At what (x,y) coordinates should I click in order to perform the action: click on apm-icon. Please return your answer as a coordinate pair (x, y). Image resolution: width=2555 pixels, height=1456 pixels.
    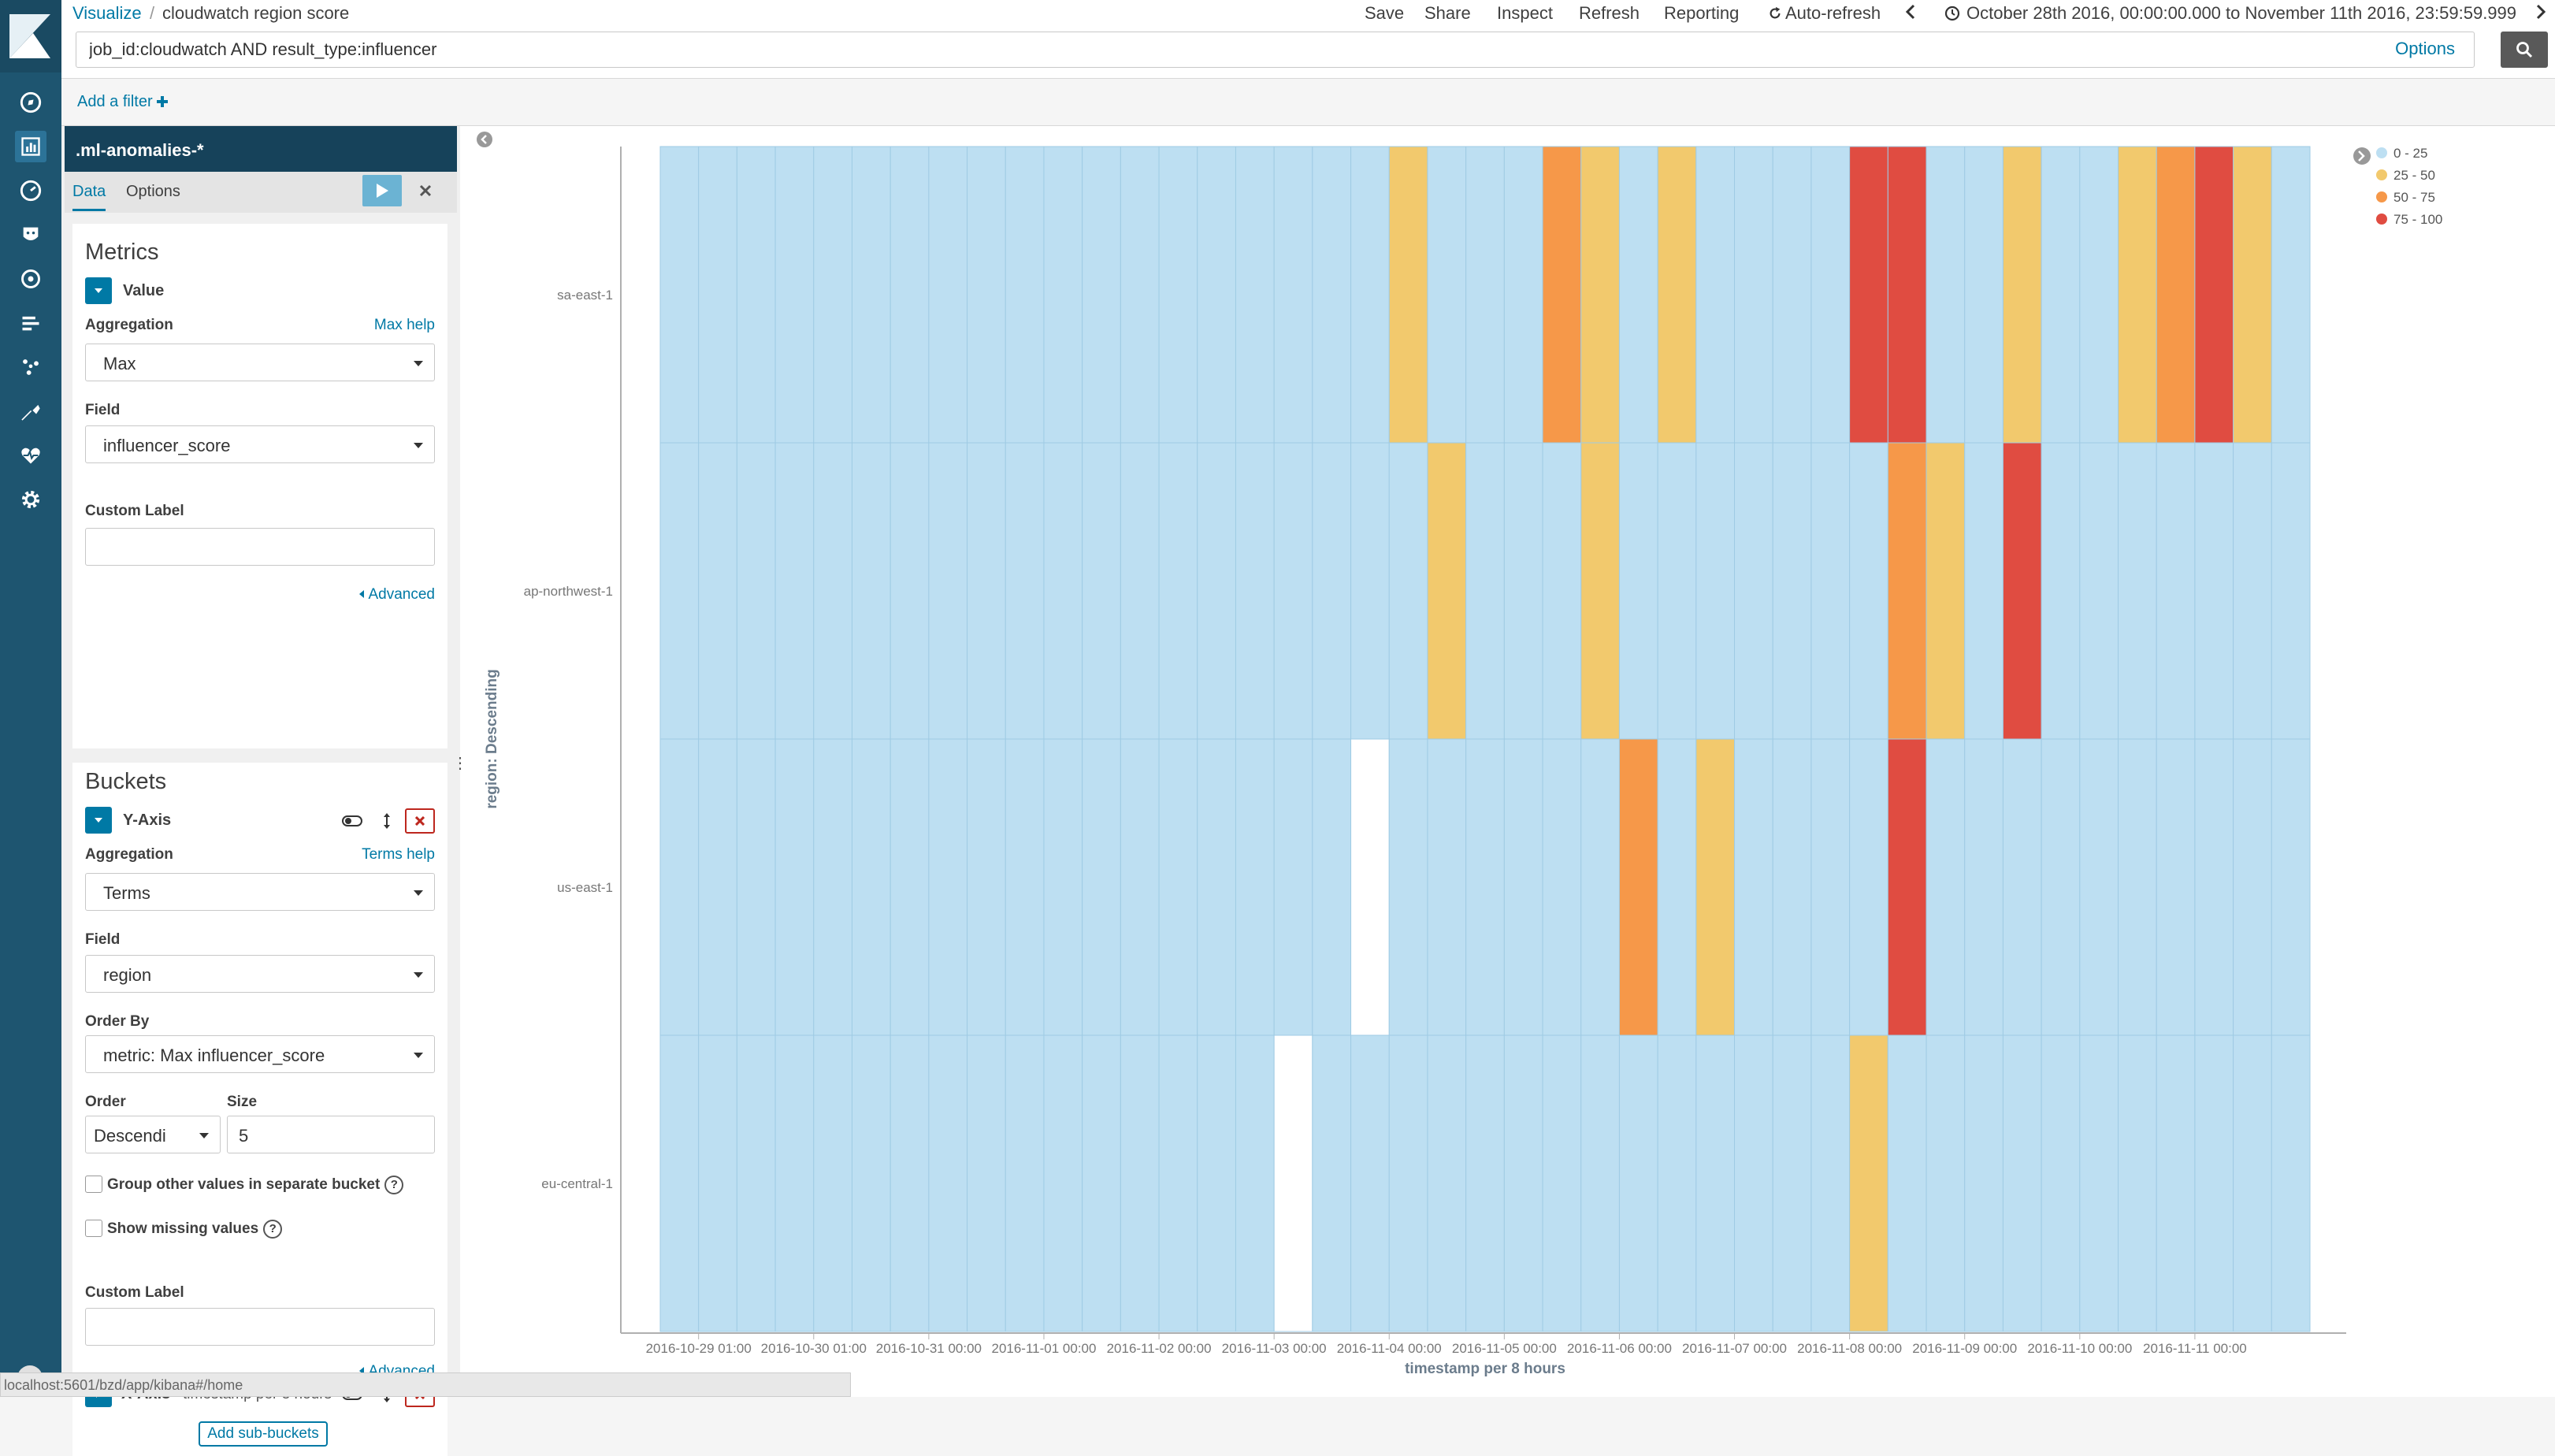
    Looking at the image, I should click on (30, 323).